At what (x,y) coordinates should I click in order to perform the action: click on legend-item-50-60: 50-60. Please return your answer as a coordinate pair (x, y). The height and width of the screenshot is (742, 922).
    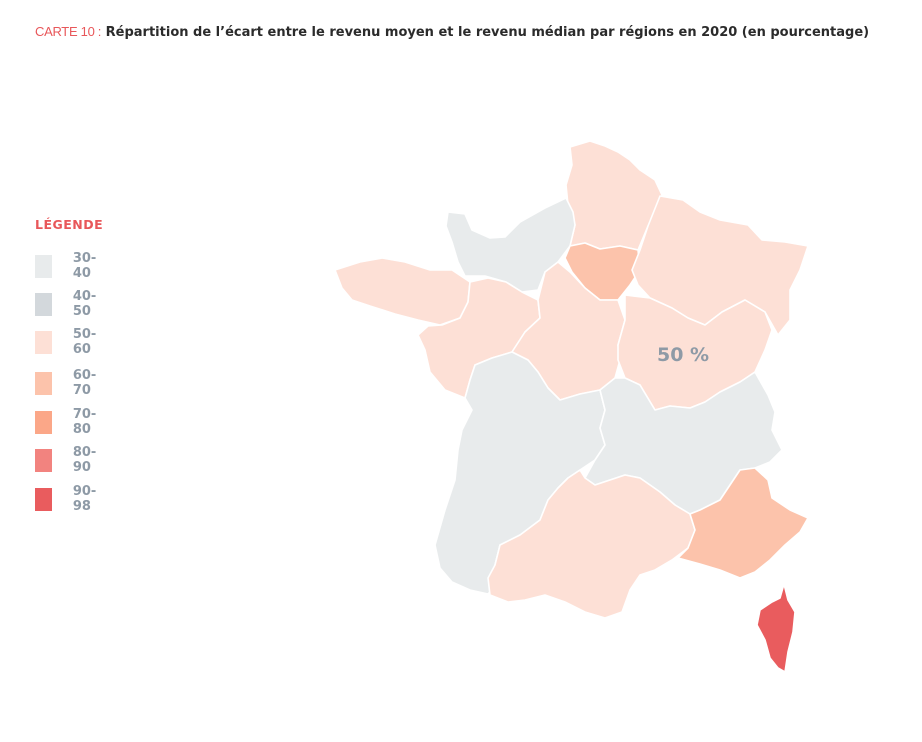
    Looking at the image, I should click on (69, 342).